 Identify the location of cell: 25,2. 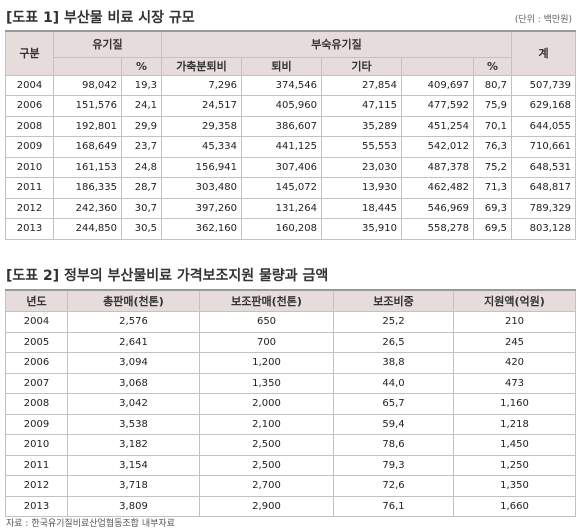
(393, 322).